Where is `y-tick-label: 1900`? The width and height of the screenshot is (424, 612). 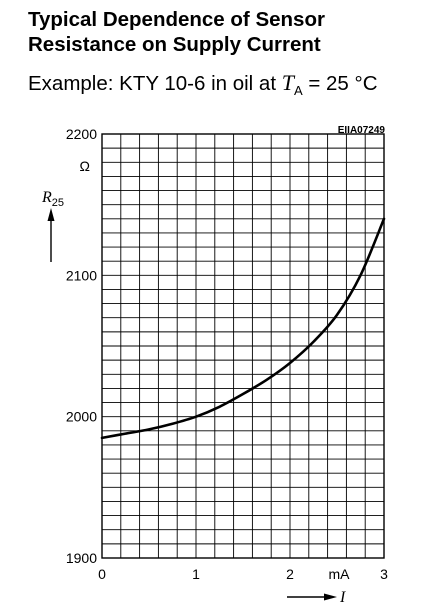
y-tick-label: 1900 is located at coordinates (81, 558).